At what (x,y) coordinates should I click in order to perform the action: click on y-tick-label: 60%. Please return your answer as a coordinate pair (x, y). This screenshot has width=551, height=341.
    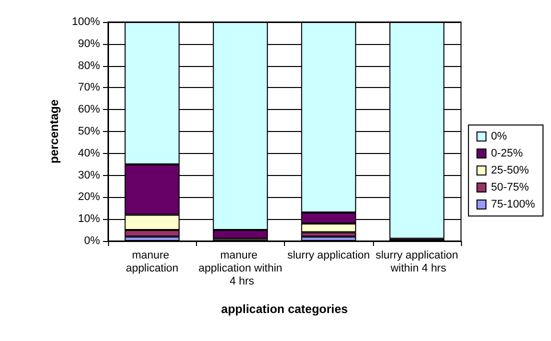
    Looking at the image, I should click on (89, 110).